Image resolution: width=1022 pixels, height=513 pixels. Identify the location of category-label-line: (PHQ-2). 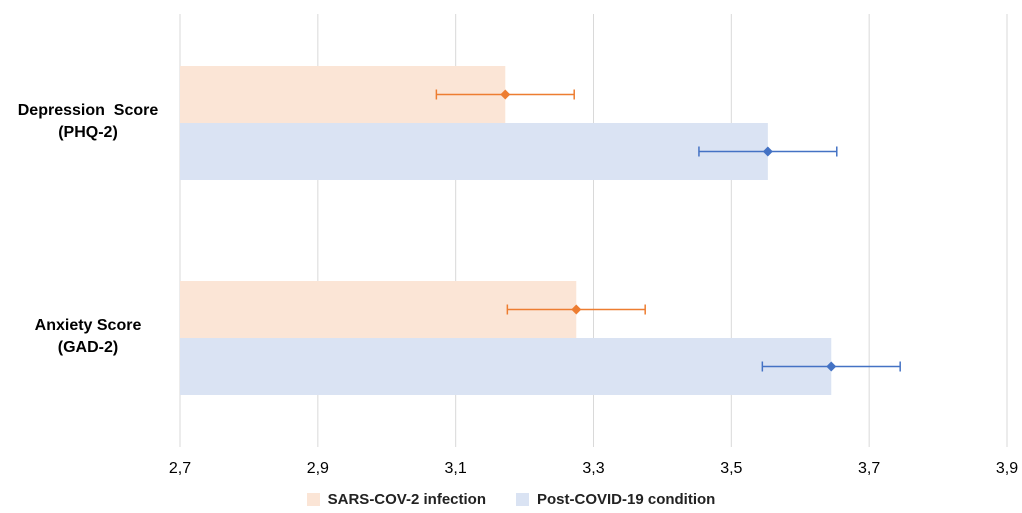
(88, 132).